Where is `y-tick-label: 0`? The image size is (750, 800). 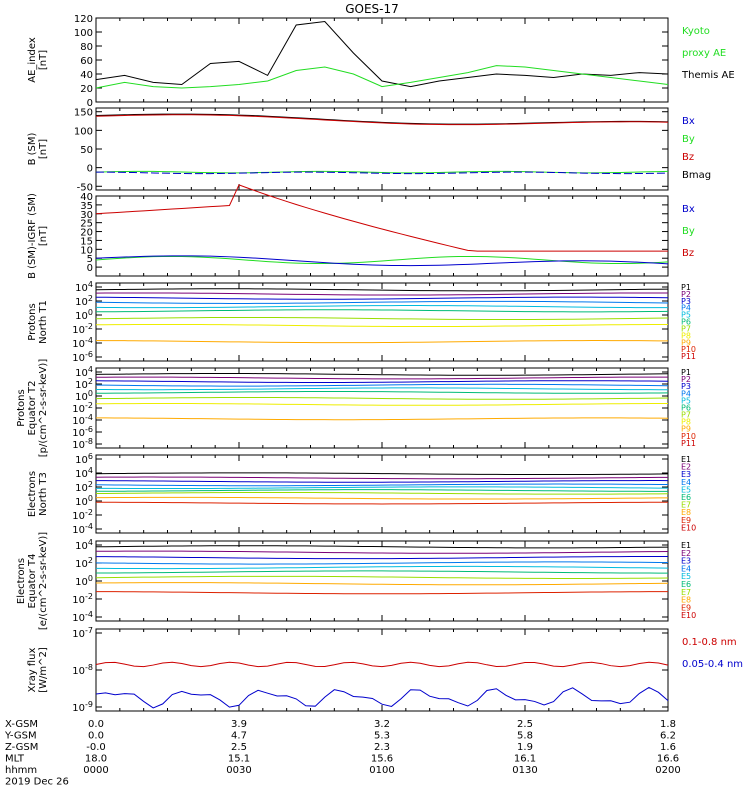 y-tick-label: 0 is located at coordinates (90, 268).